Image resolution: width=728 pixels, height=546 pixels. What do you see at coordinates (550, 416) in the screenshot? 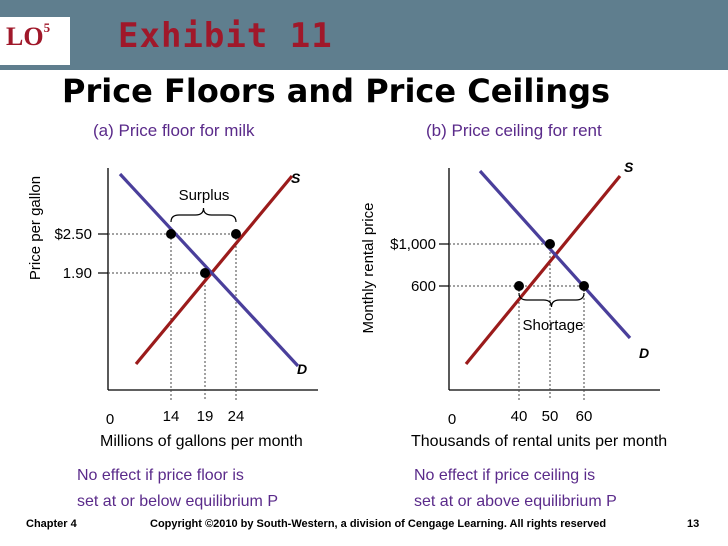
I see `chart-b-x-tick-label: 50` at bounding box center [550, 416].